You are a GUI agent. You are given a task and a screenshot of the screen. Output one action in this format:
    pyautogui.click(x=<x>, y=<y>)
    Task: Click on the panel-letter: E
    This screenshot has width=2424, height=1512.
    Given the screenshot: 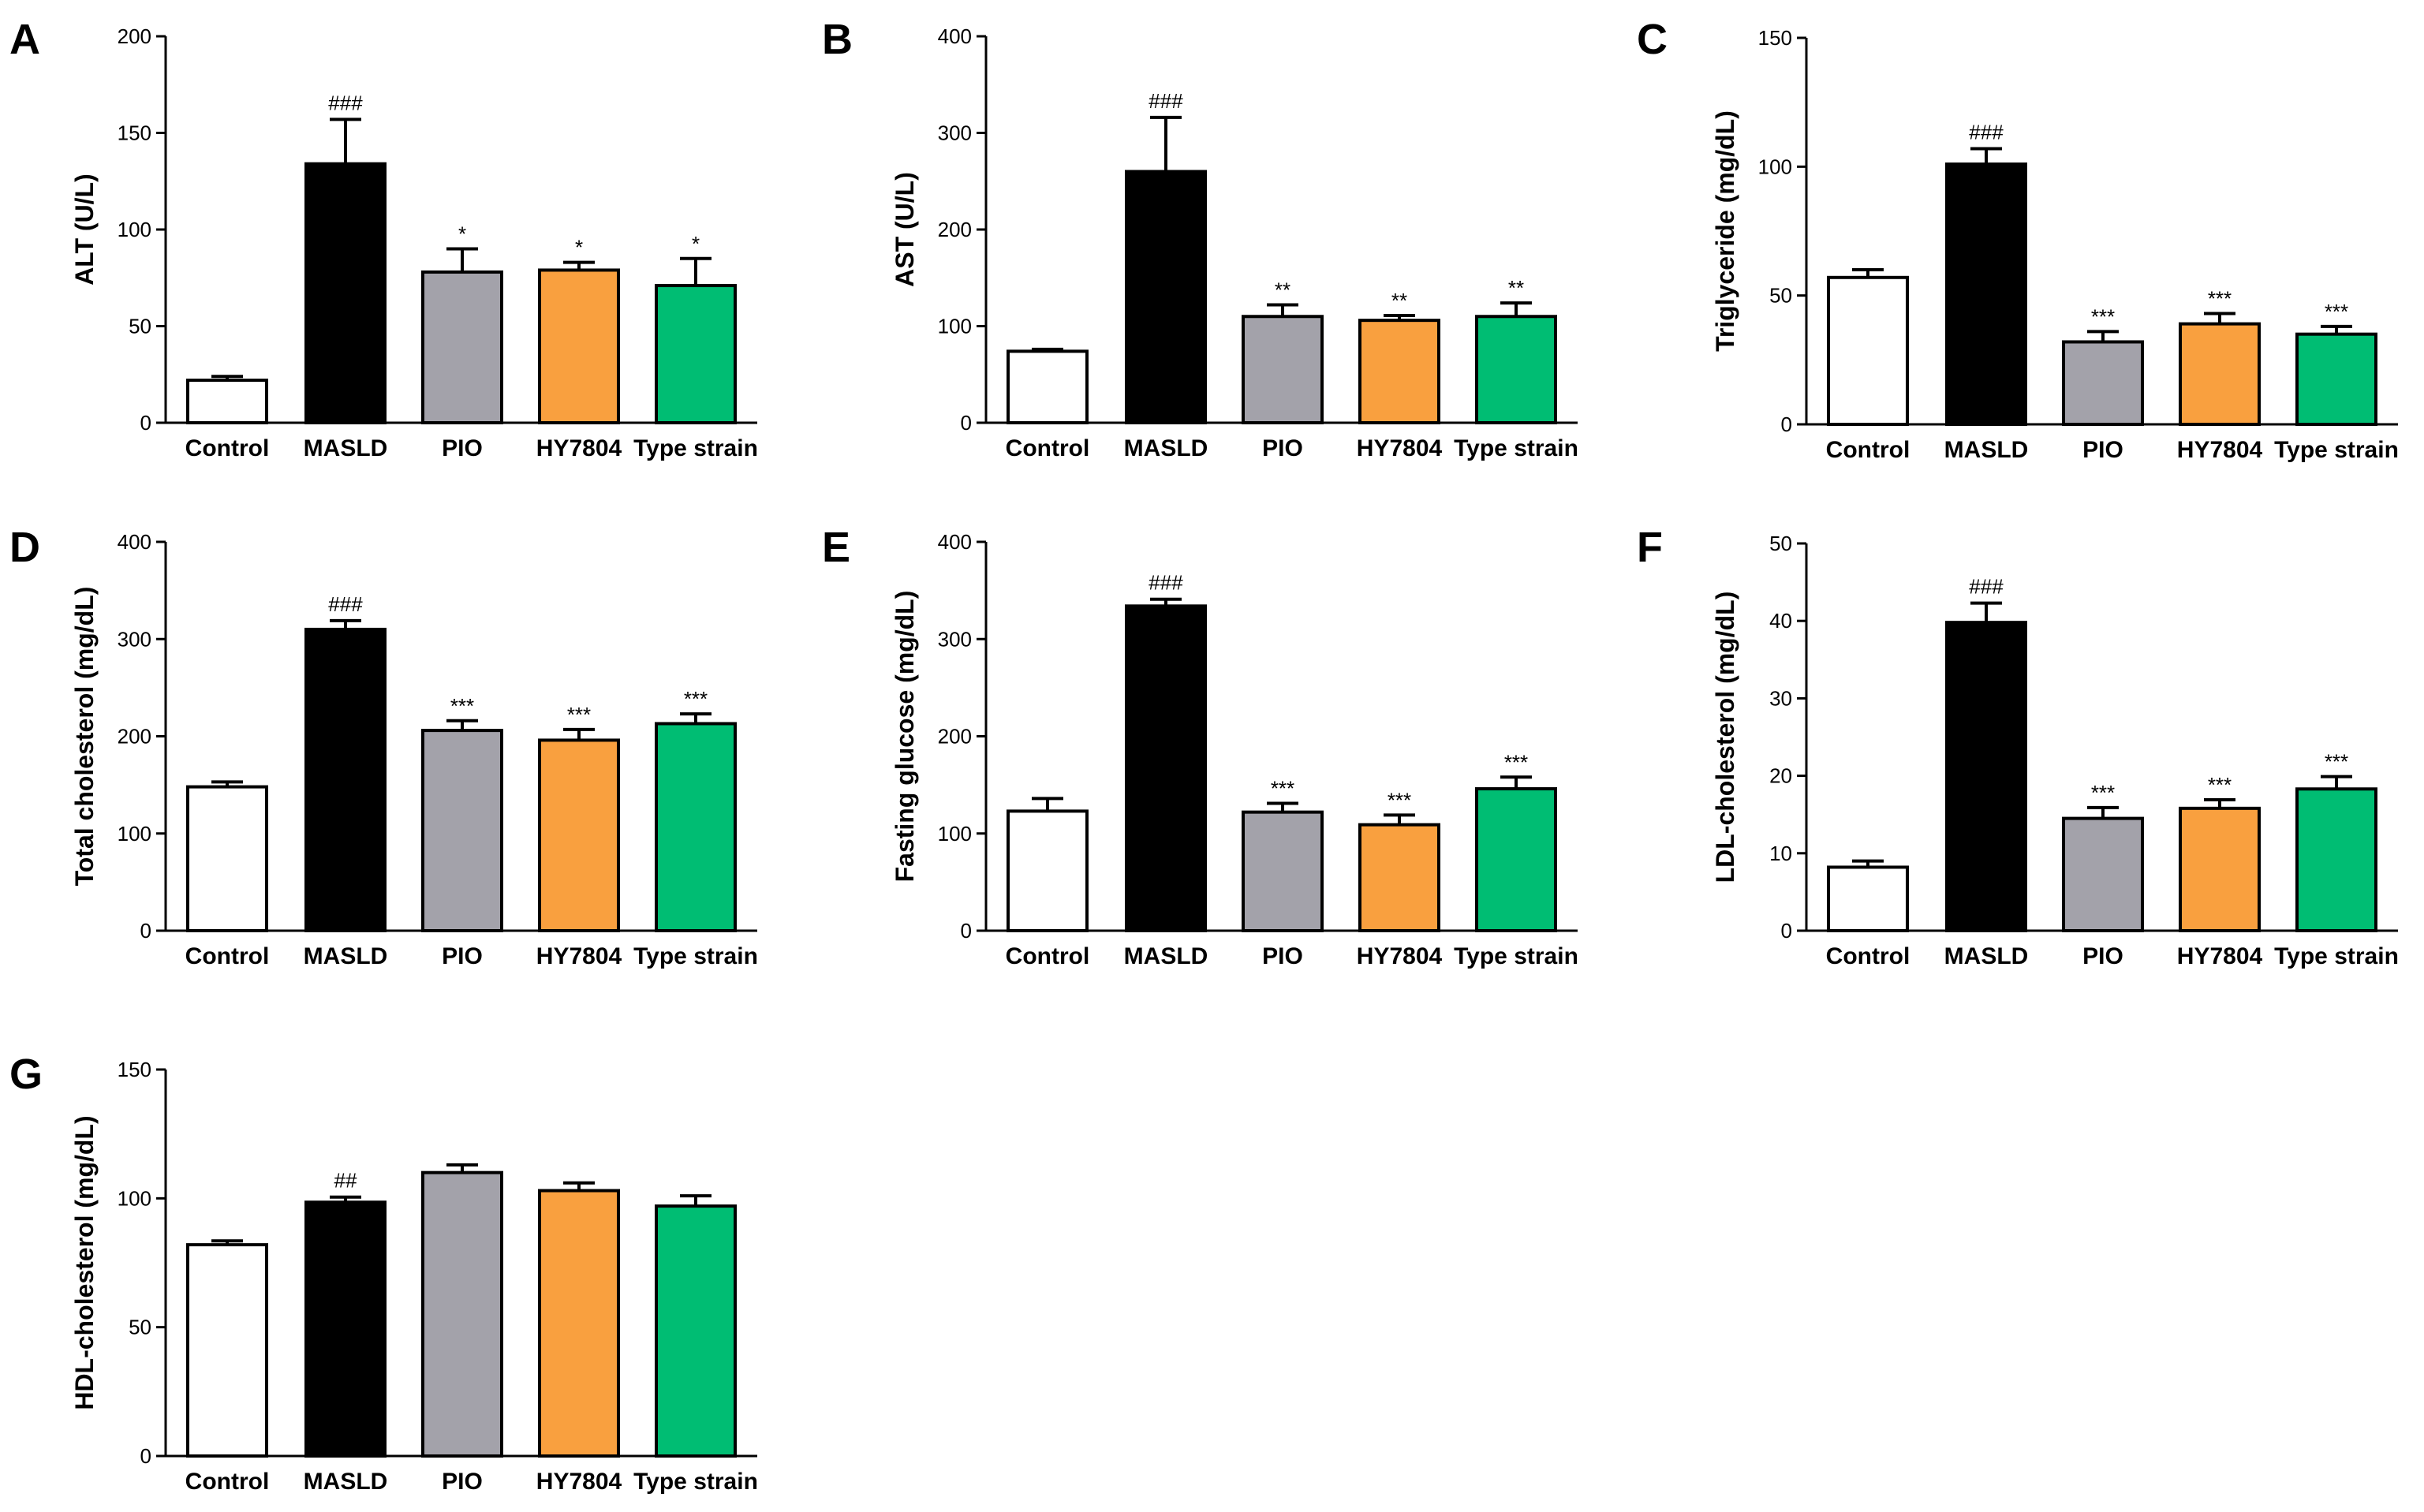 What is the action you would take?
    pyautogui.click(x=836, y=547)
    